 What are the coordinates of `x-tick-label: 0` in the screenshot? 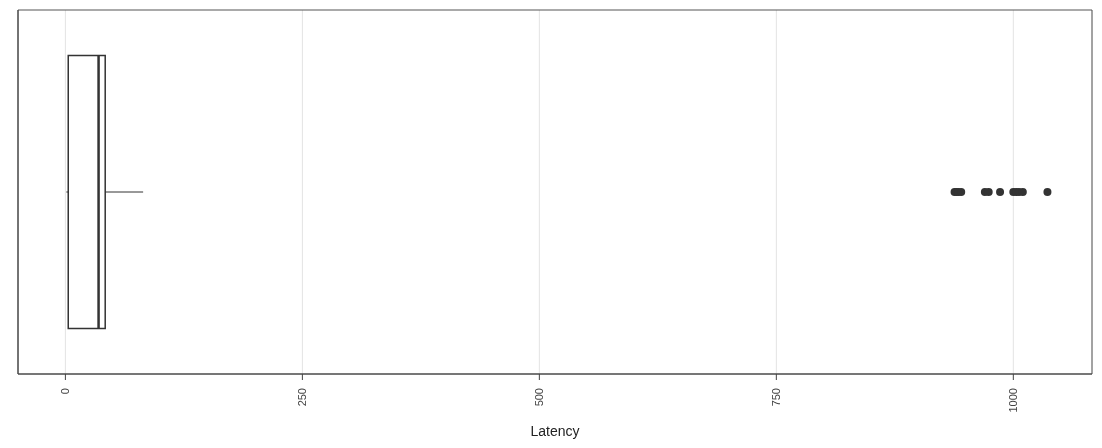 It's located at (65, 391).